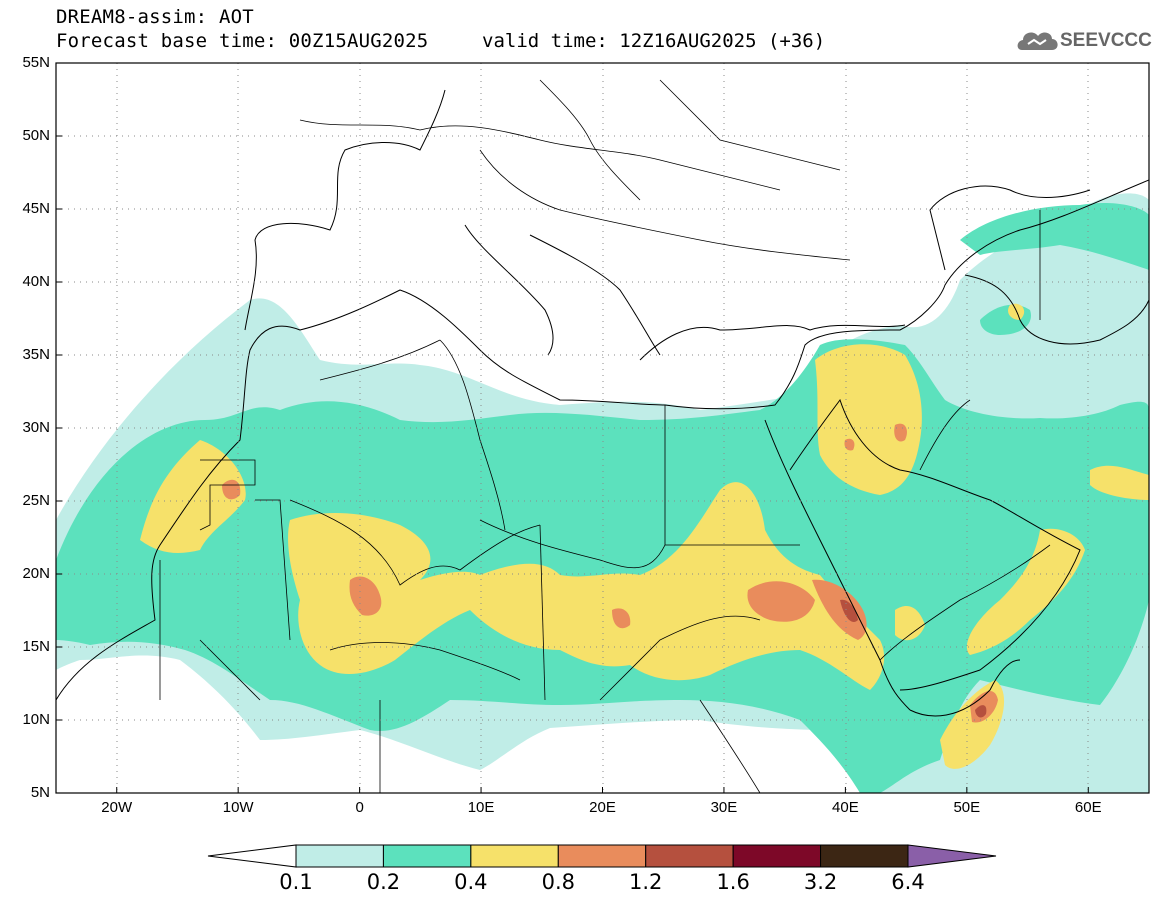 The image size is (1165, 905). I want to click on legend-label: 0.2, so click(383, 882).